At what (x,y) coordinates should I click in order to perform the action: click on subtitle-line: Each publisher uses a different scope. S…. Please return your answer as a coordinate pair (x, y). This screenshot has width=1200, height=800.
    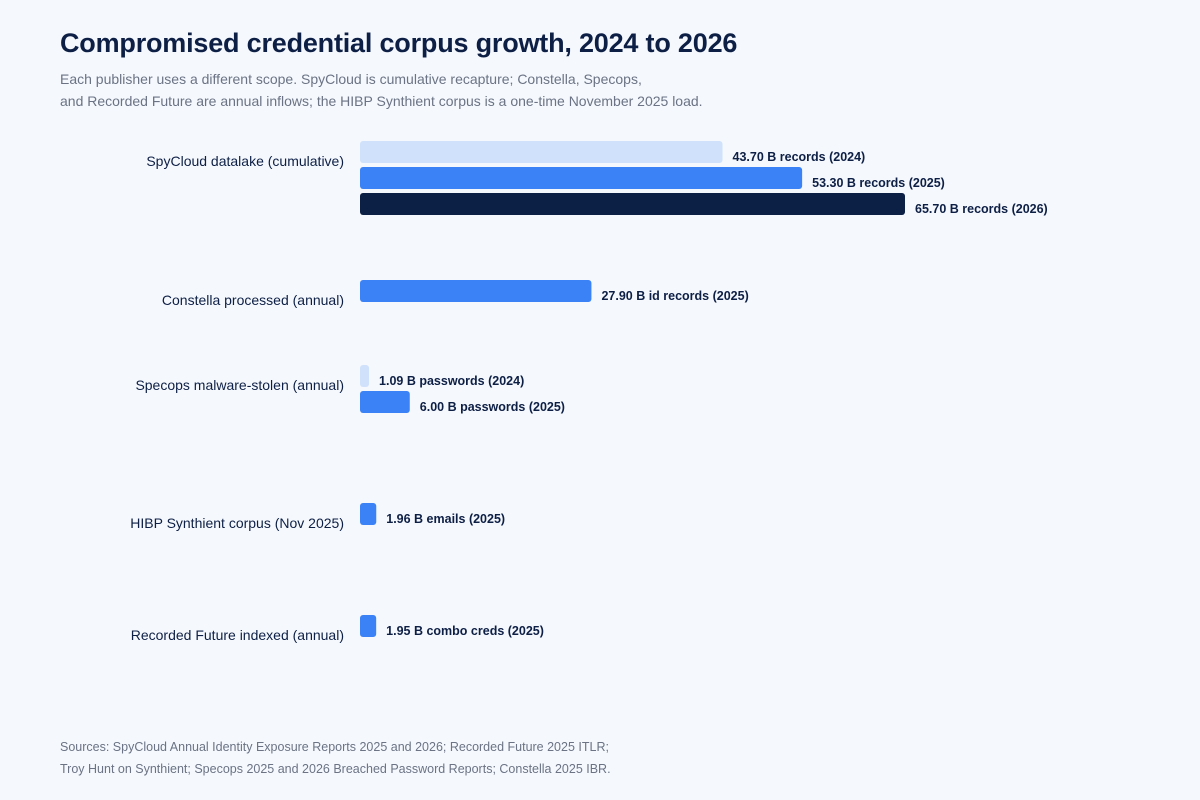
    Looking at the image, I should click on (351, 79).